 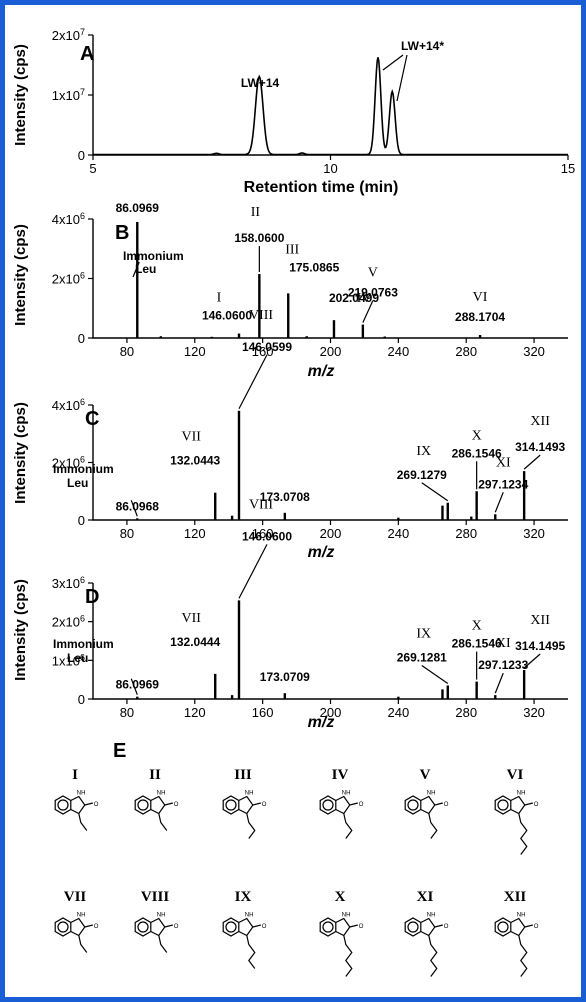 What do you see at coordinates (191, 618) in the screenshot?
I see `panel-d-fragment-numeral: VII` at bounding box center [191, 618].